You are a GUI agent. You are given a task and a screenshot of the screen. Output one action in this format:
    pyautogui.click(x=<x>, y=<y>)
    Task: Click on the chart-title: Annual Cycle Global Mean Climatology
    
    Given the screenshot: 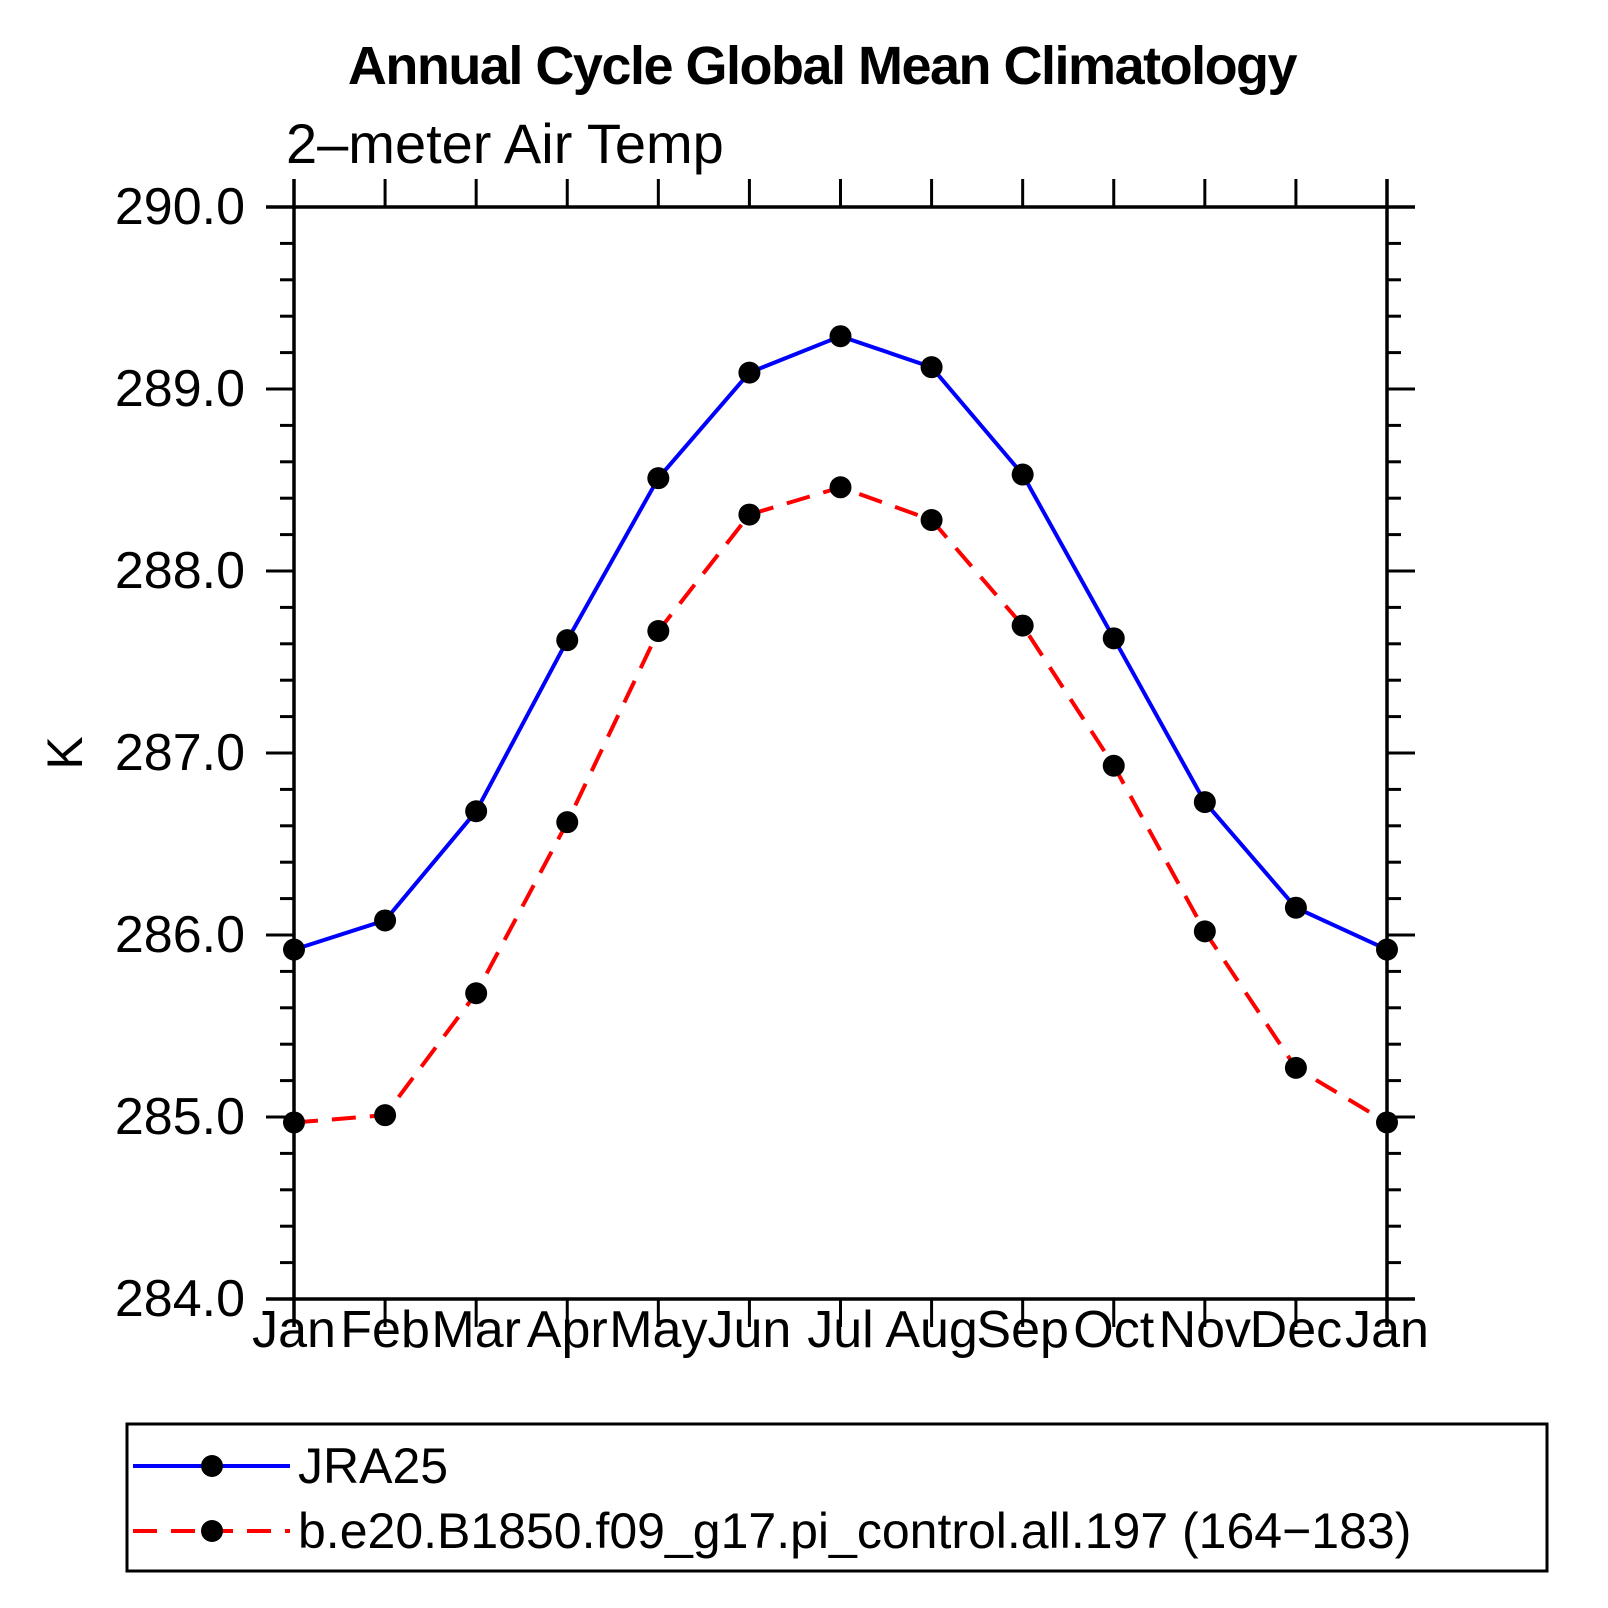 What is the action you would take?
    pyautogui.click(x=823, y=66)
    